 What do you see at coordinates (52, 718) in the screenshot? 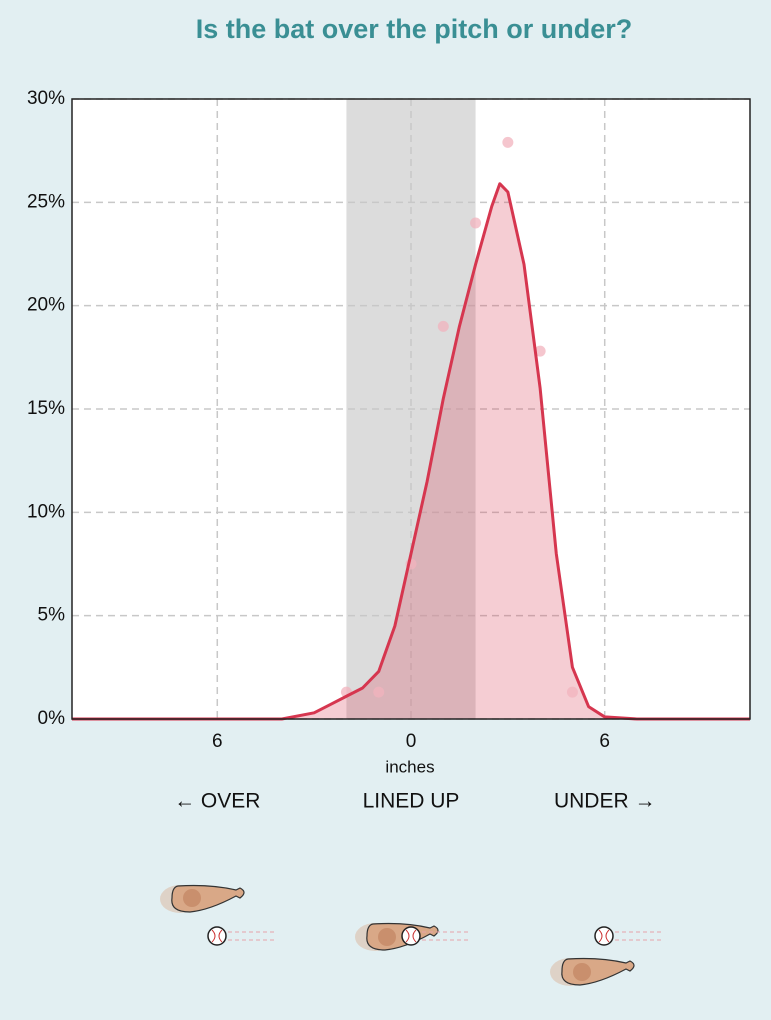
I see `y-tick-label: 0%` at bounding box center [52, 718].